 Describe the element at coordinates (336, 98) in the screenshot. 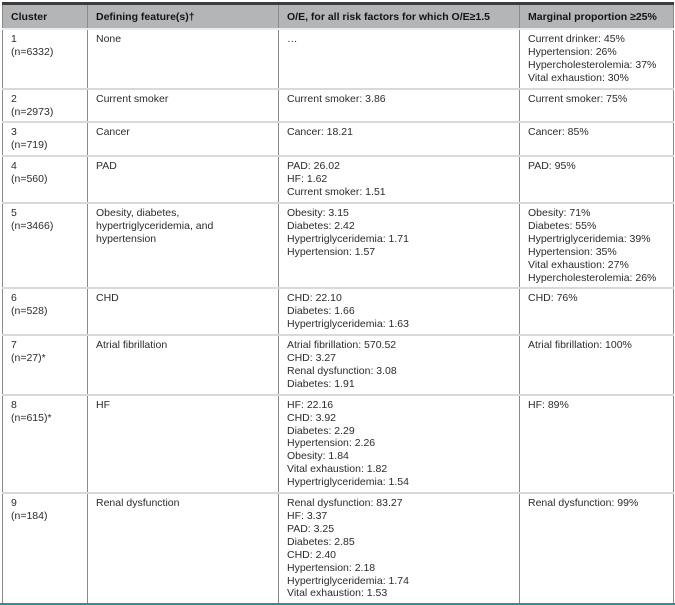

I see `oe-line: Current smoker: 3.86` at that location.